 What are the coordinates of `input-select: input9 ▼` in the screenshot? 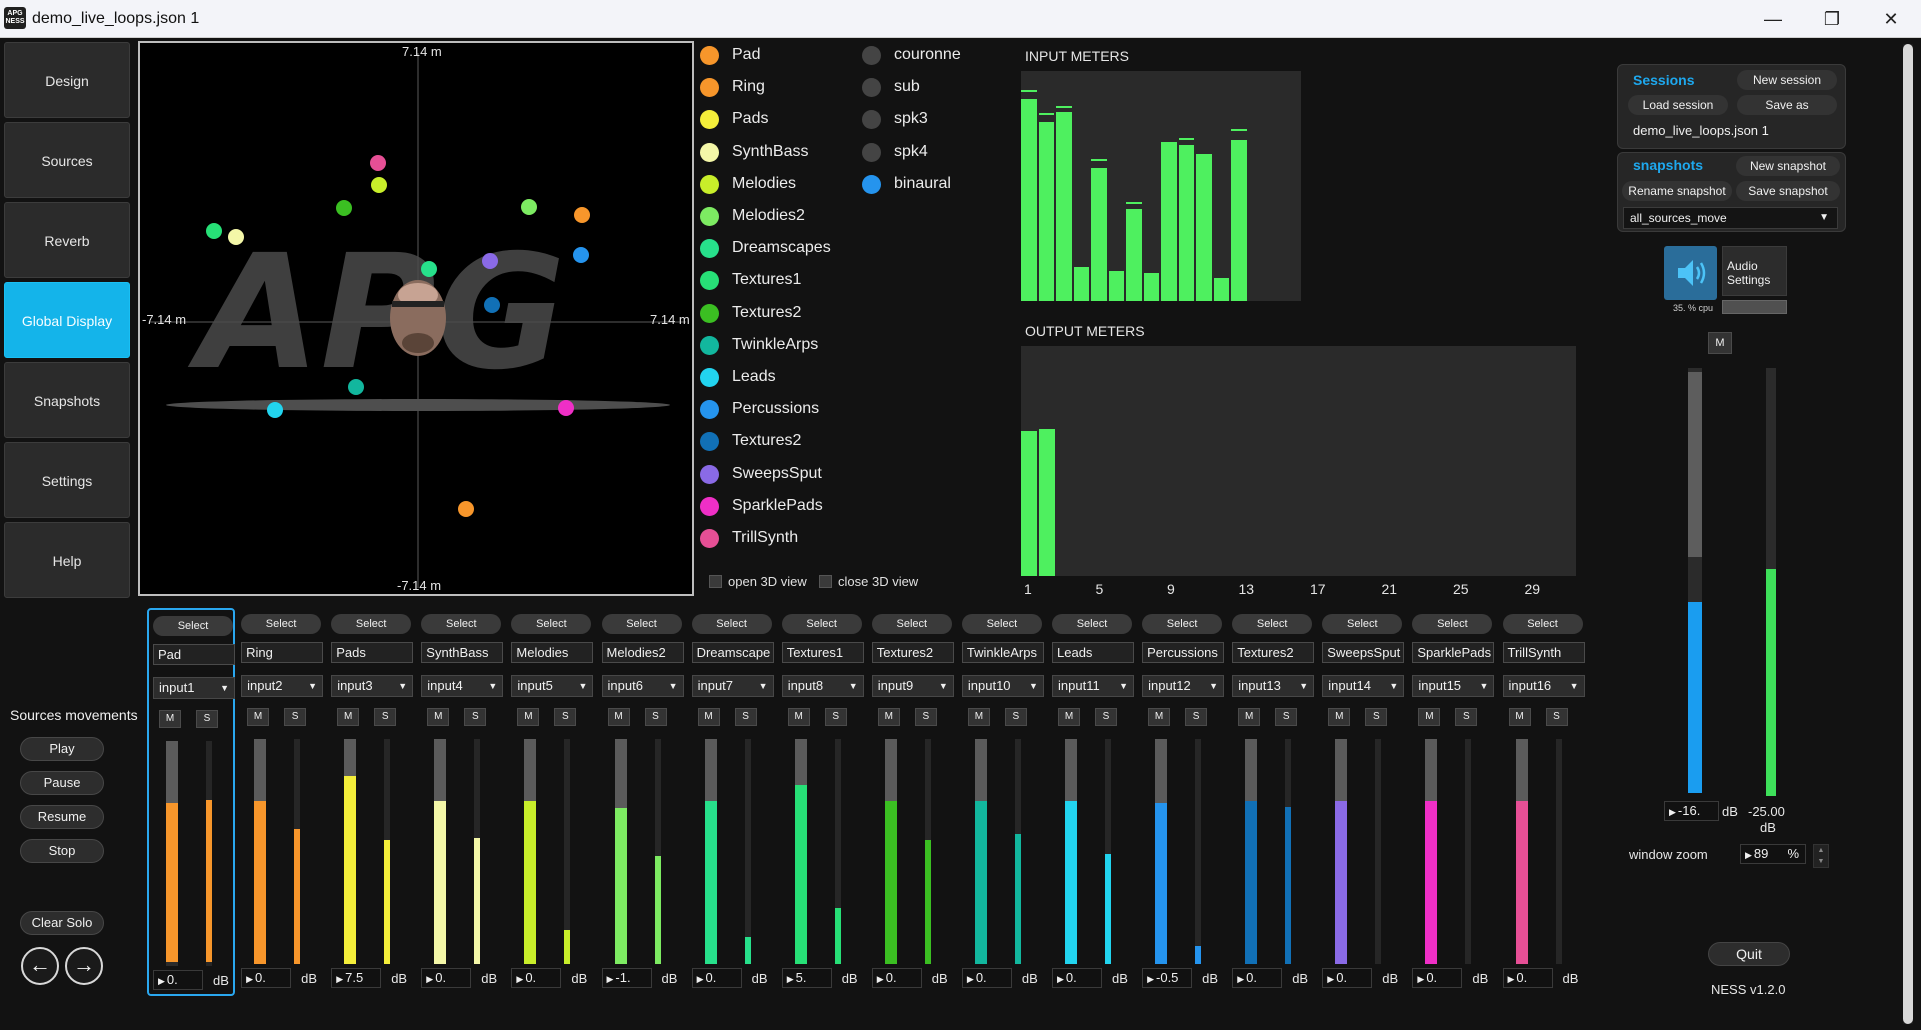 It's located at (912, 686).